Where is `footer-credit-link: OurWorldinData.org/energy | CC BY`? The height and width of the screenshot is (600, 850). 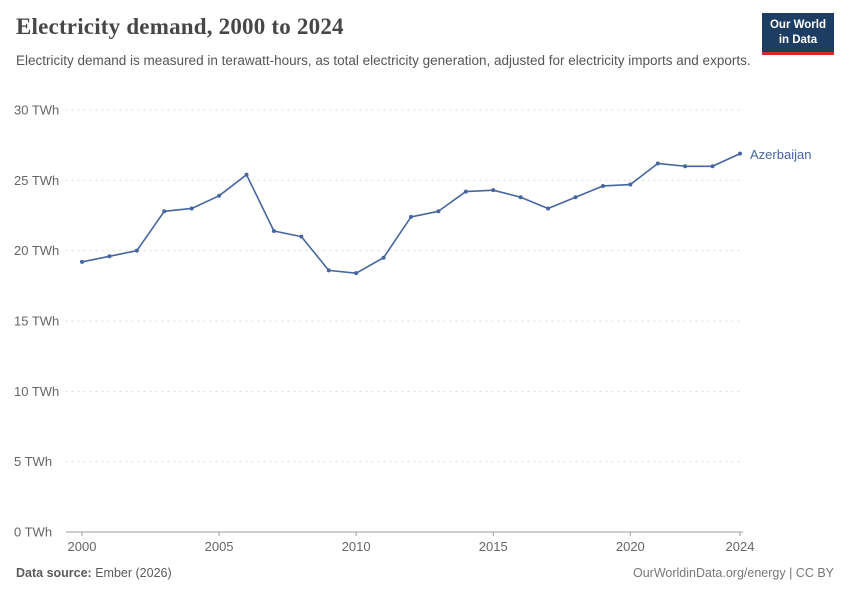
footer-credit-link: OurWorldinData.org/energy | CC BY is located at coordinates (733, 573).